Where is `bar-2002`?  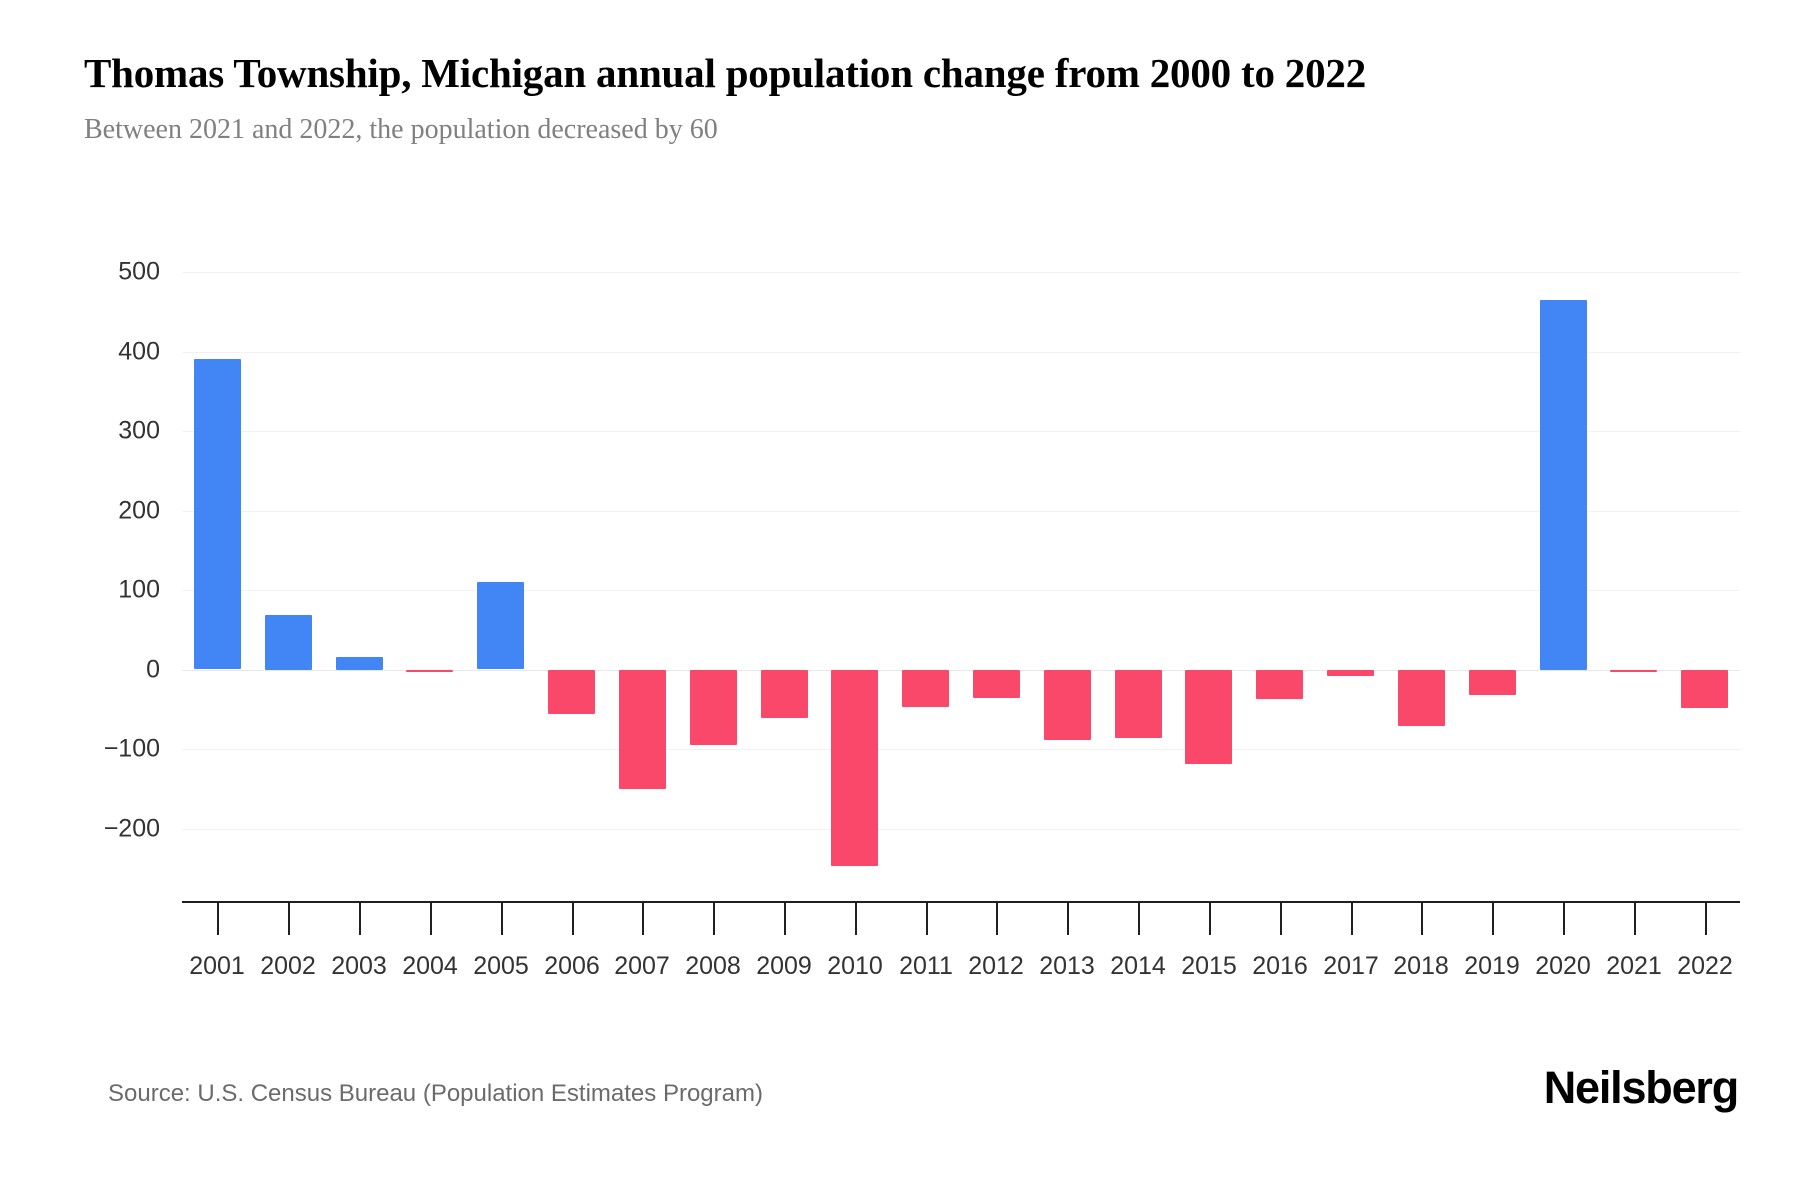 bar-2002 is located at coordinates (288, 642).